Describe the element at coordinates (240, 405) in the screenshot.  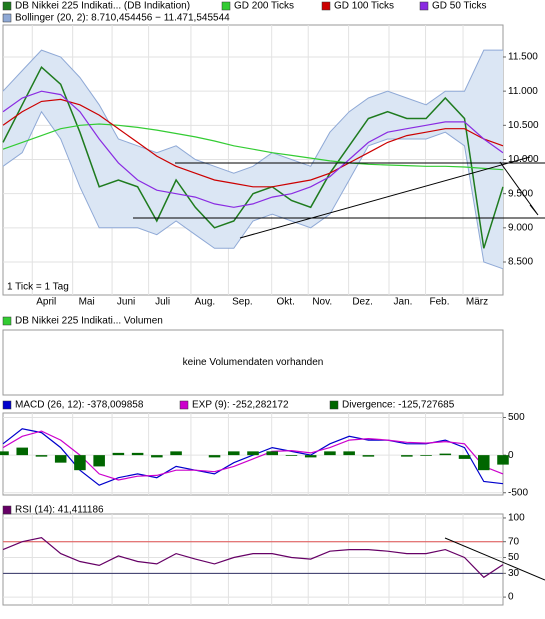
I see `legend-label: EXP (9): -252,282172` at that location.